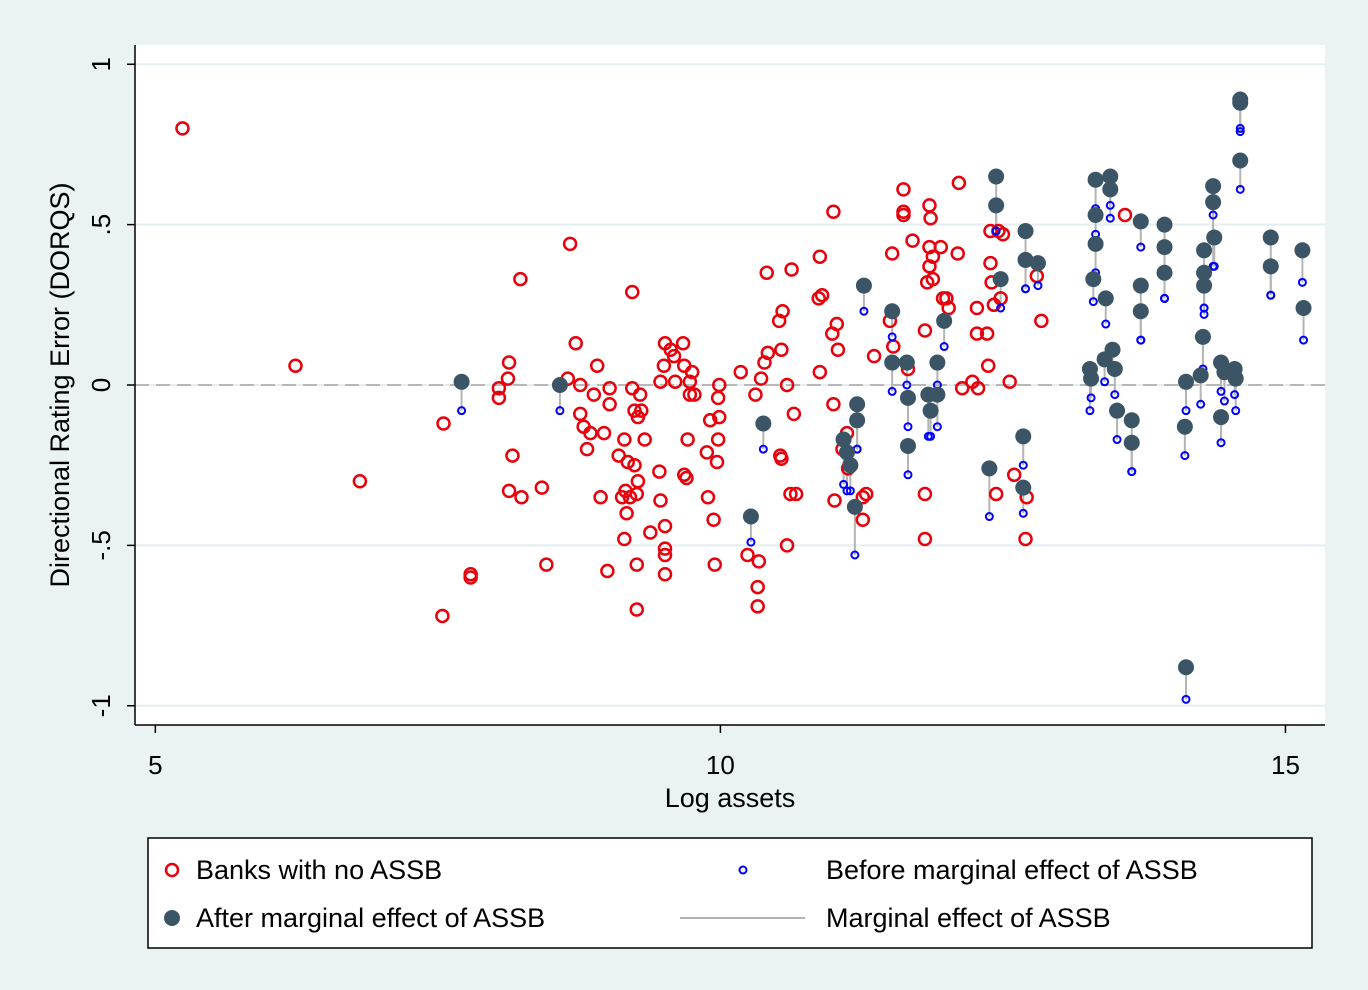 Image resolution: width=1368 pixels, height=990 pixels. What do you see at coordinates (101, 225) in the screenshot?
I see `y-tick-label: .5` at bounding box center [101, 225].